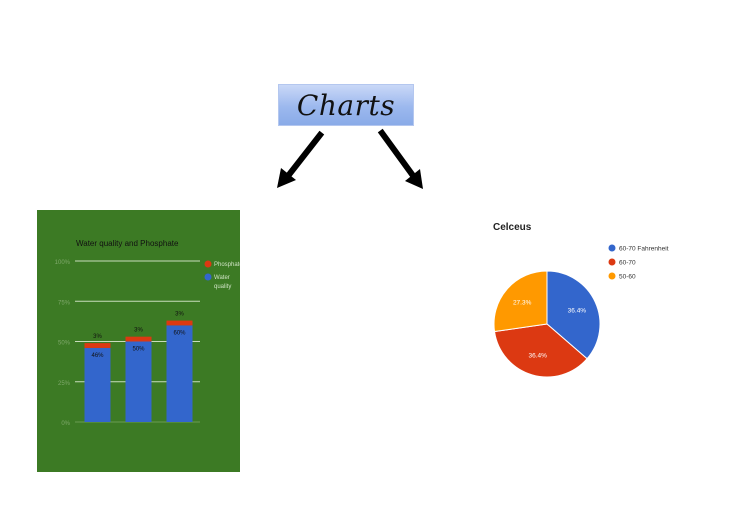 The height and width of the screenshot is (507, 753). I want to click on pie-legend-label: 50-60, so click(627, 277).